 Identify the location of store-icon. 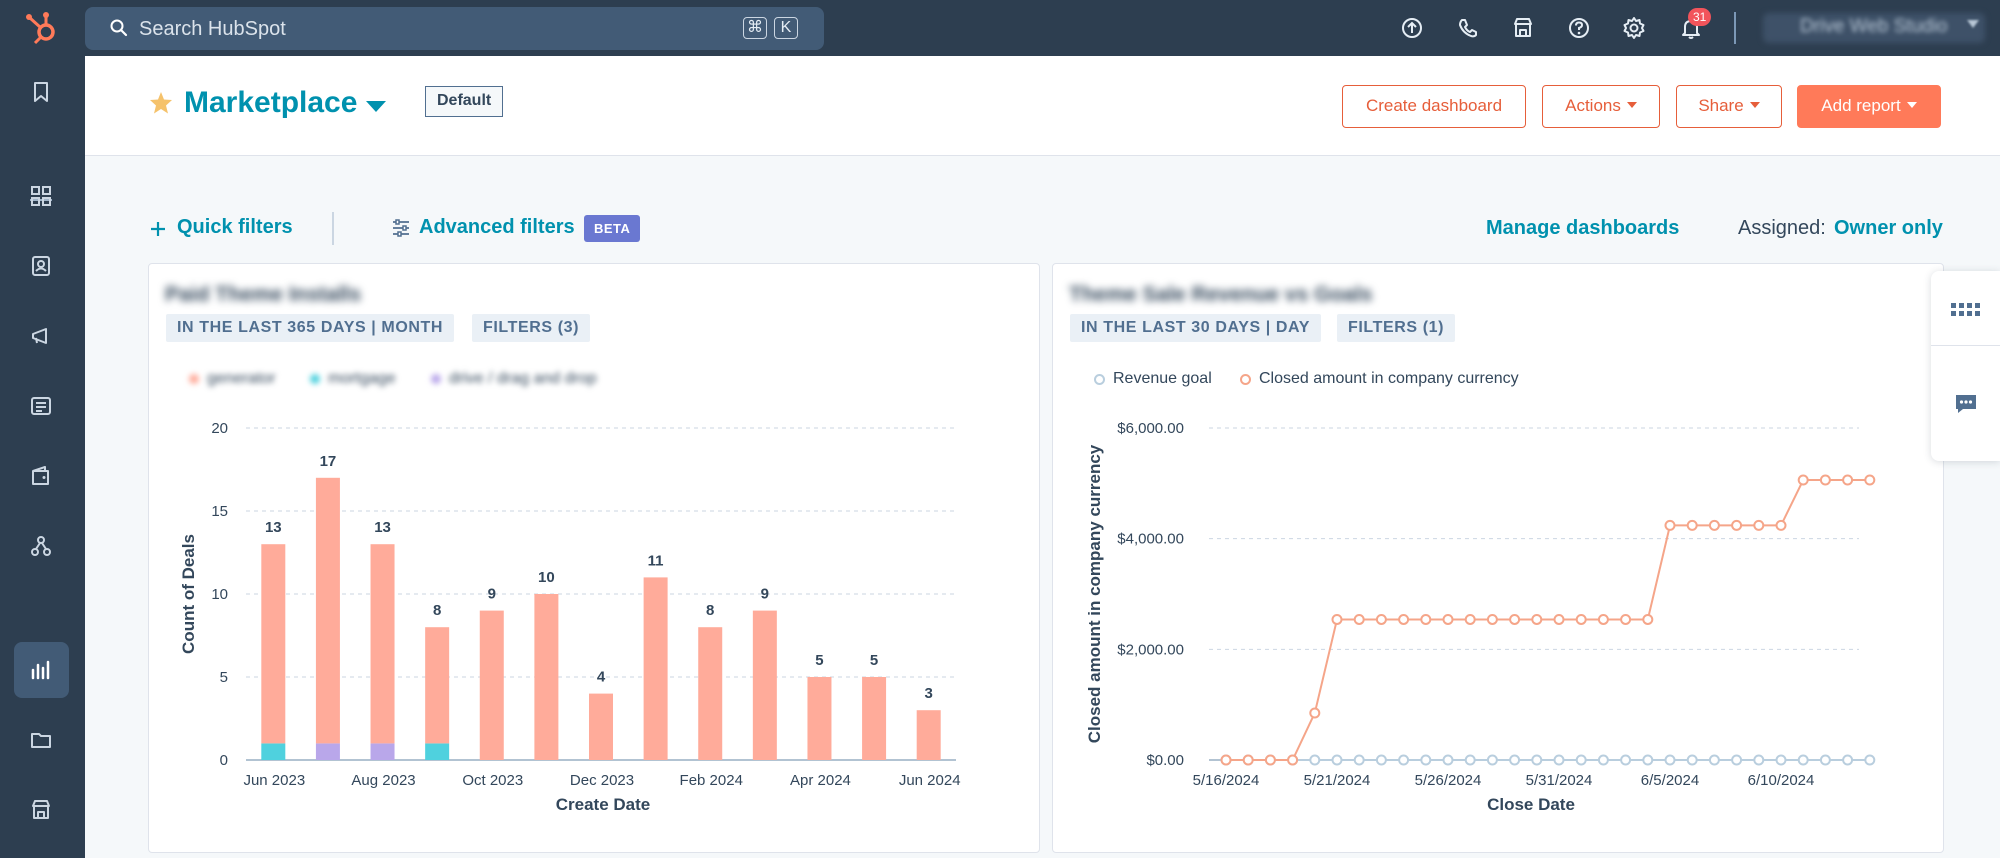
(41, 810).